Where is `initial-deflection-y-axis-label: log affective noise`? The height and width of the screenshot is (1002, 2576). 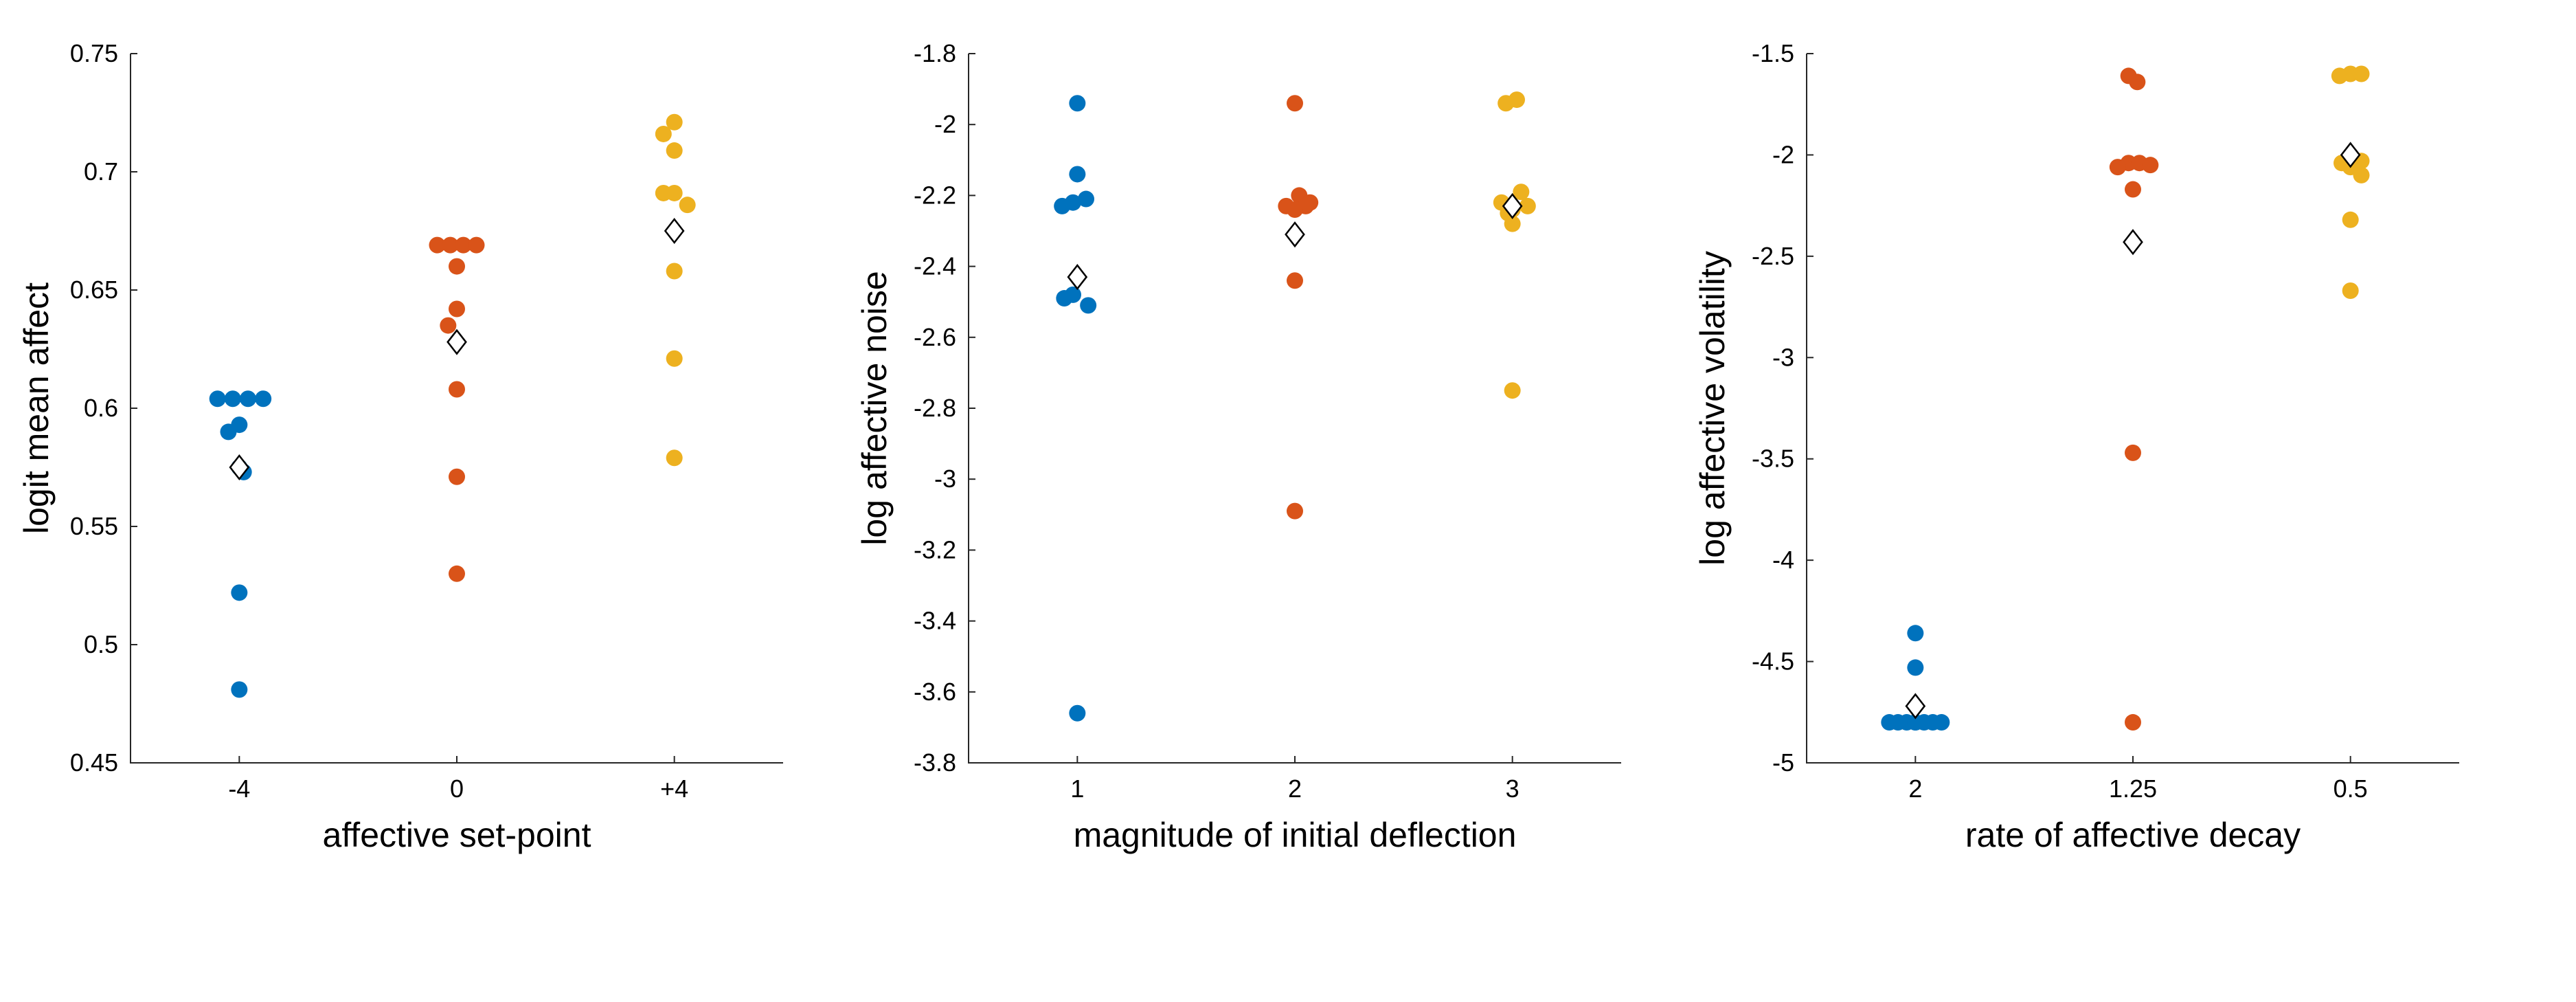 initial-deflection-y-axis-label: log affective noise is located at coordinates (874, 408).